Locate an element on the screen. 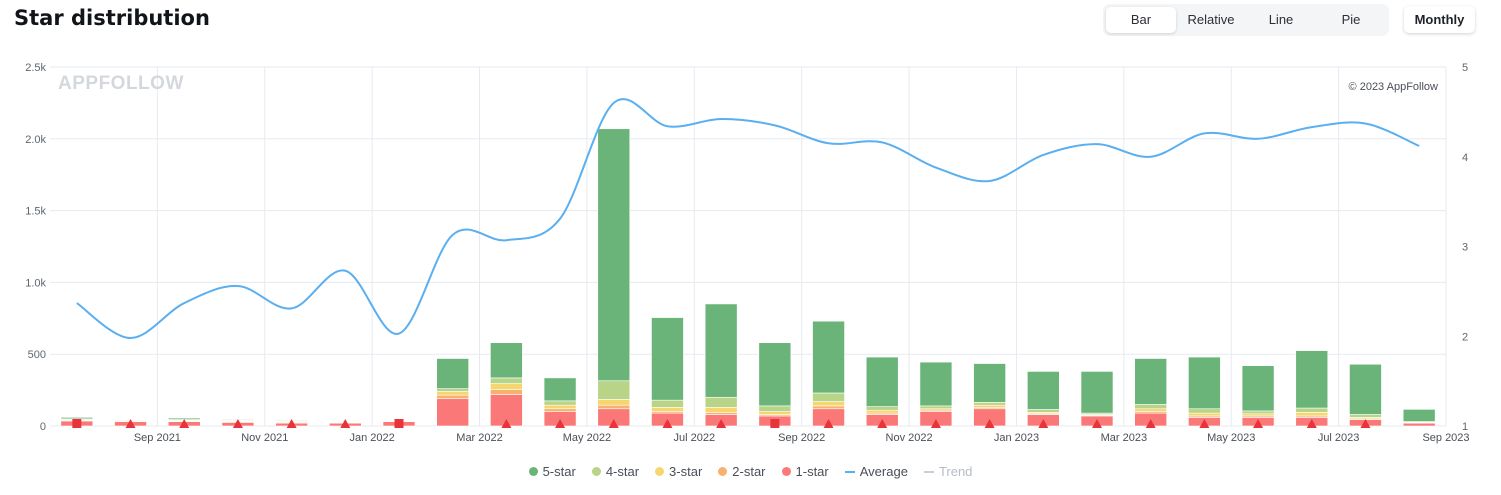 Image resolution: width=1501 pixels, height=495 pixels. bar-segment-4-star-jun-2023 is located at coordinates (1258, 412).